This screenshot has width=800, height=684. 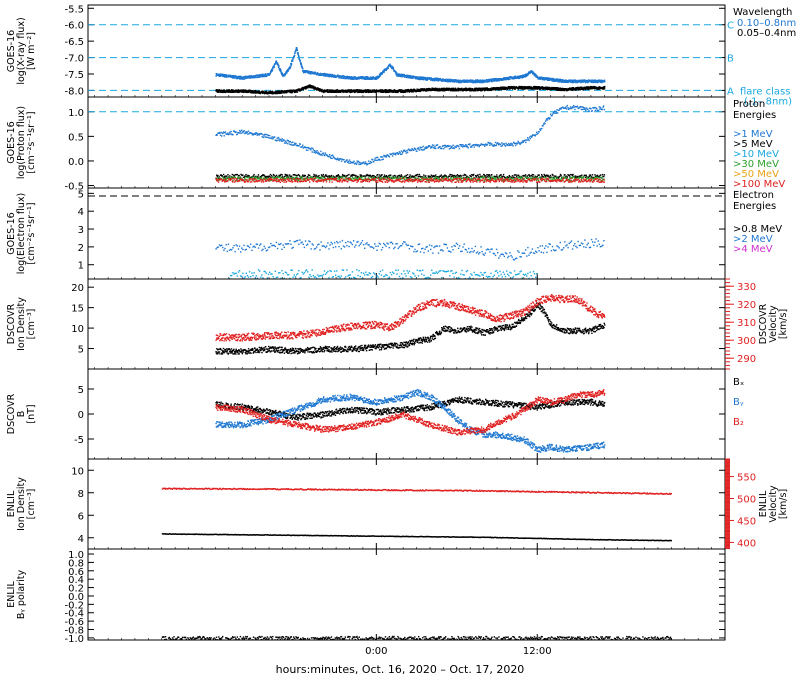 I want to click on flare-class-mark: A, so click(x=730, y=91).